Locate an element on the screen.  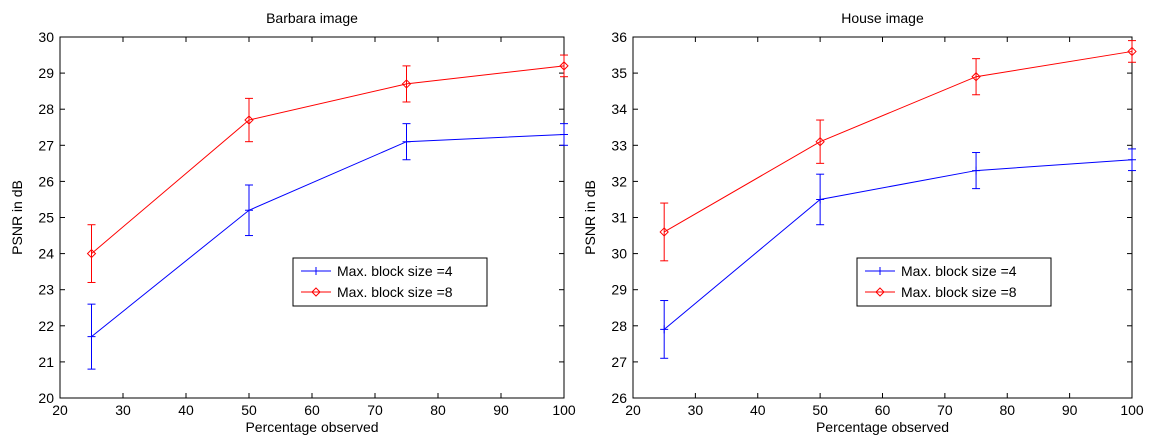
y-tick-label: 22 is located at coordinates (46, 326).